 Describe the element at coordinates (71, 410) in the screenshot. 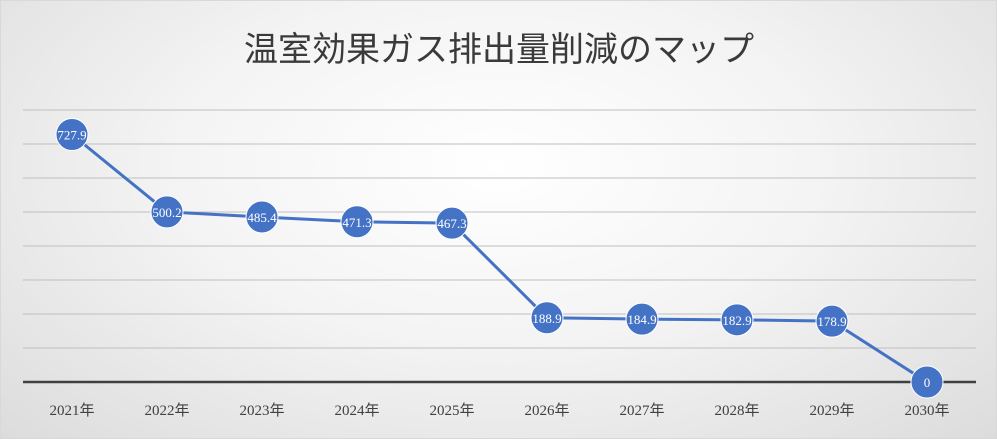

I see `x-tick-label: 2021年` at that location.